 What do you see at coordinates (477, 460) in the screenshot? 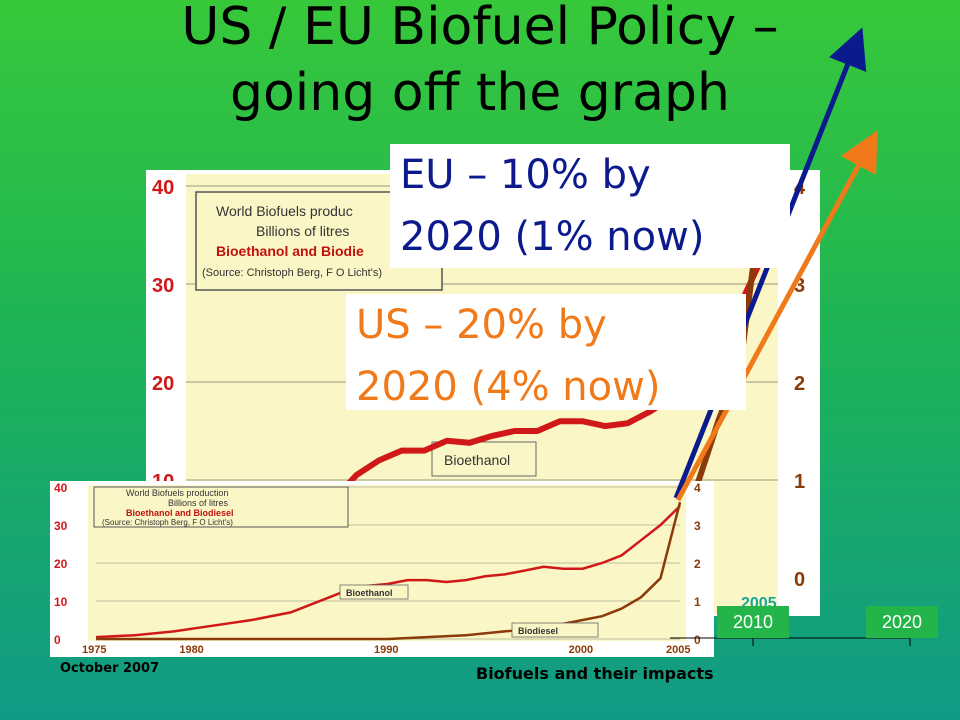
I see `big-chart-series-label: Bioethanol` at bounding box center [477, 460].